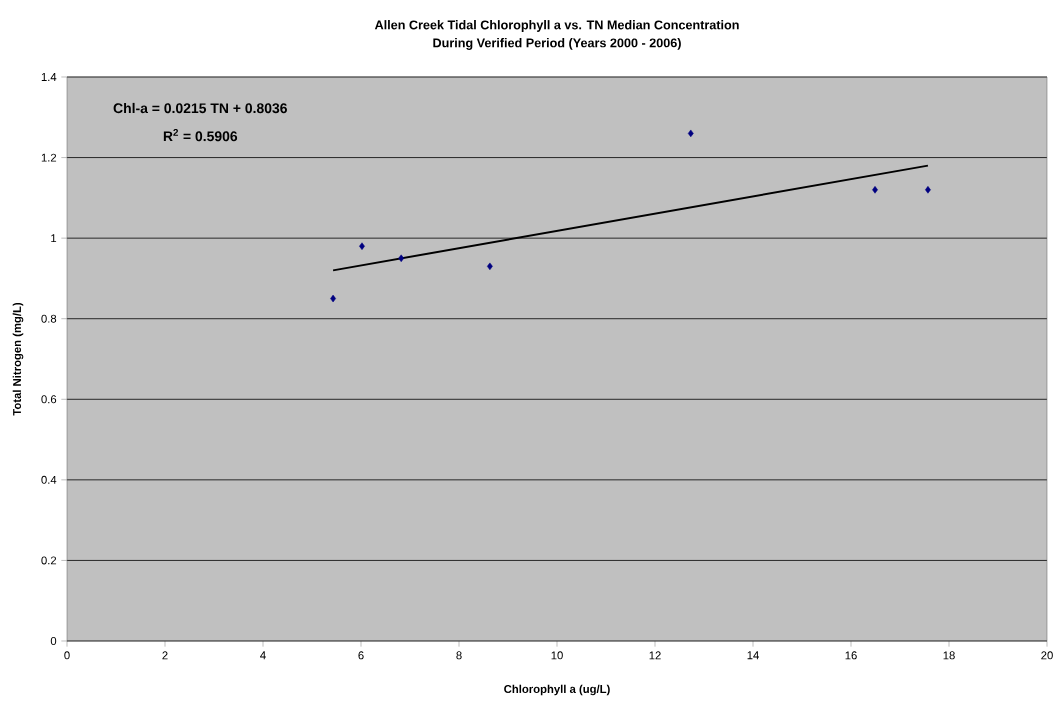  I want to click on x-tick-label: 14, so click(753, 655).